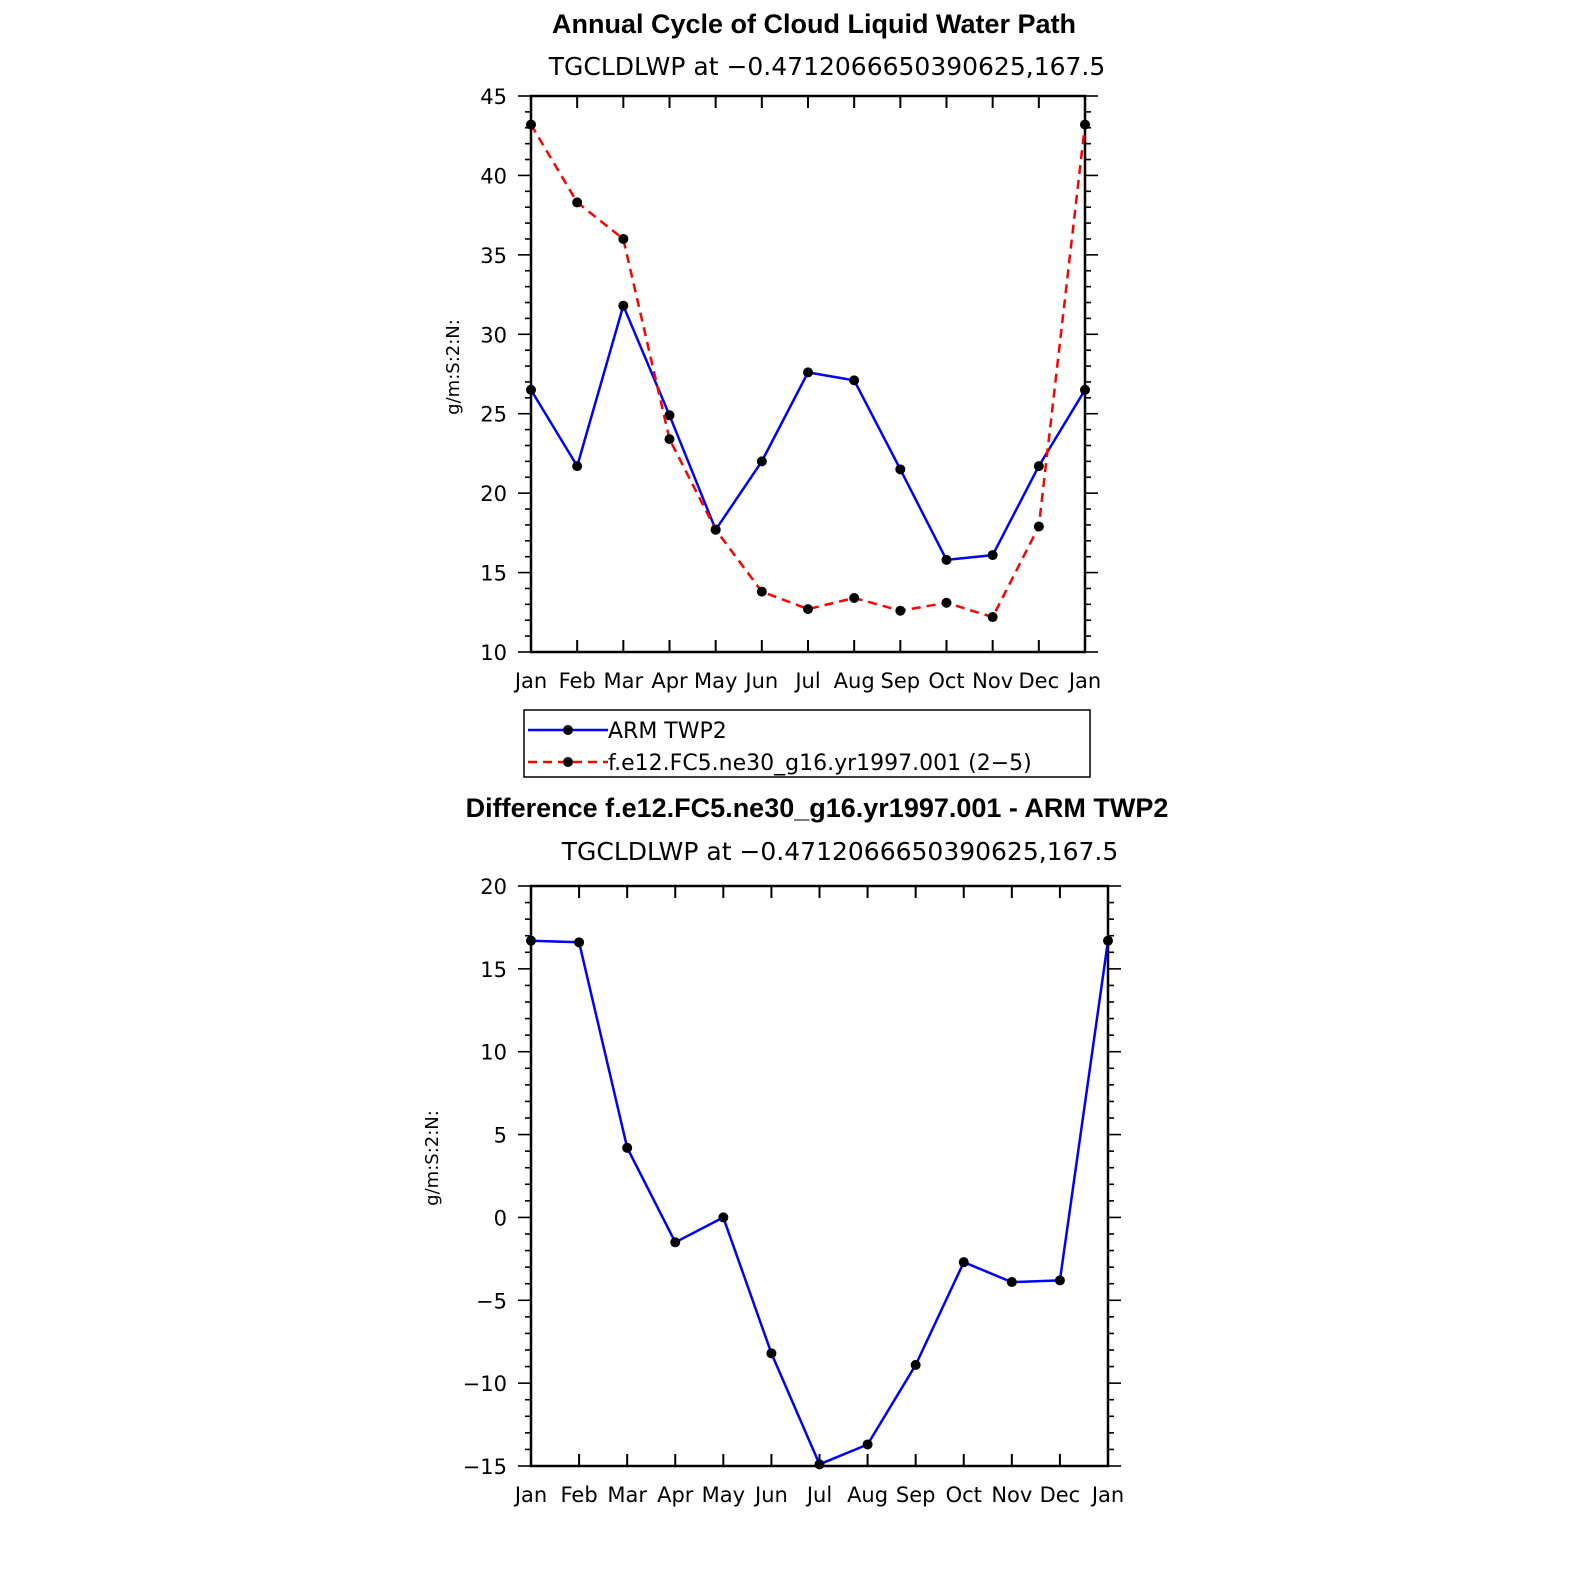 Image resolution: width=1574 pixels, height=1574 pixels. What do you see at coordinates (723, 1495) in the screenshot?
I see `bottom-x-tick-label: May` at bounding box center [723, 1495].